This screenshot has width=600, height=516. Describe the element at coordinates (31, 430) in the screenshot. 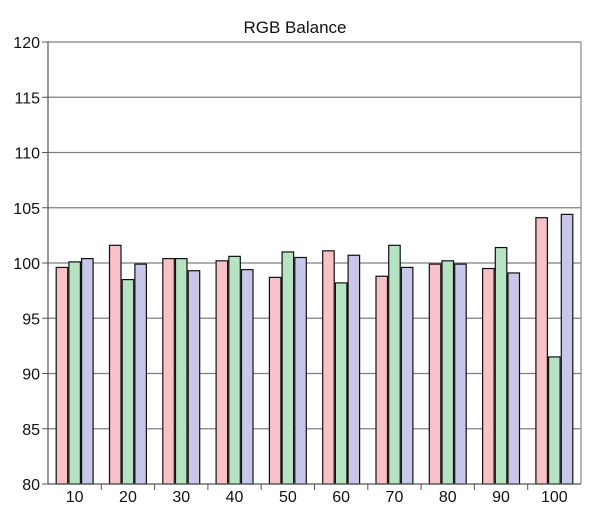

I see `y-tick-label: 85` at that location.